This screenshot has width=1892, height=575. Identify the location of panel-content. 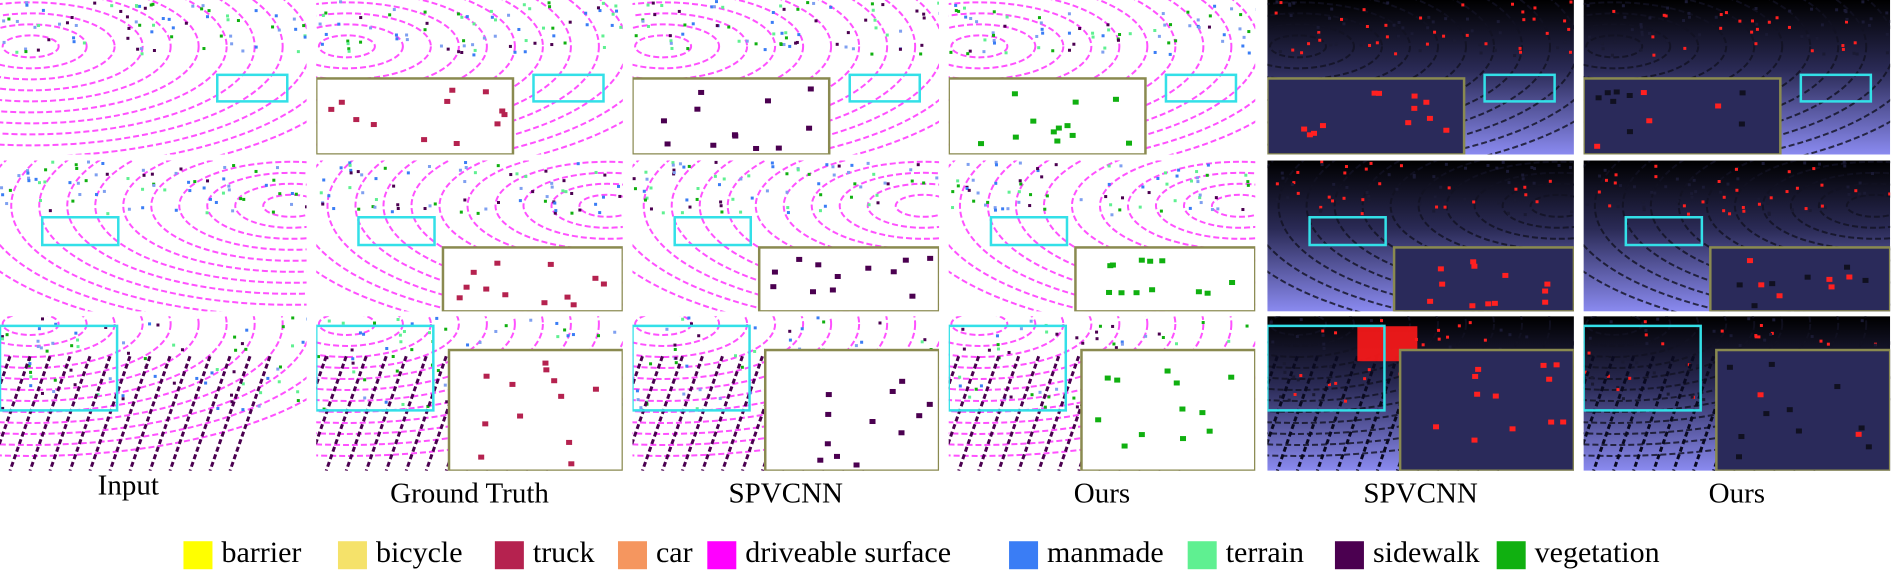
(786, 393).